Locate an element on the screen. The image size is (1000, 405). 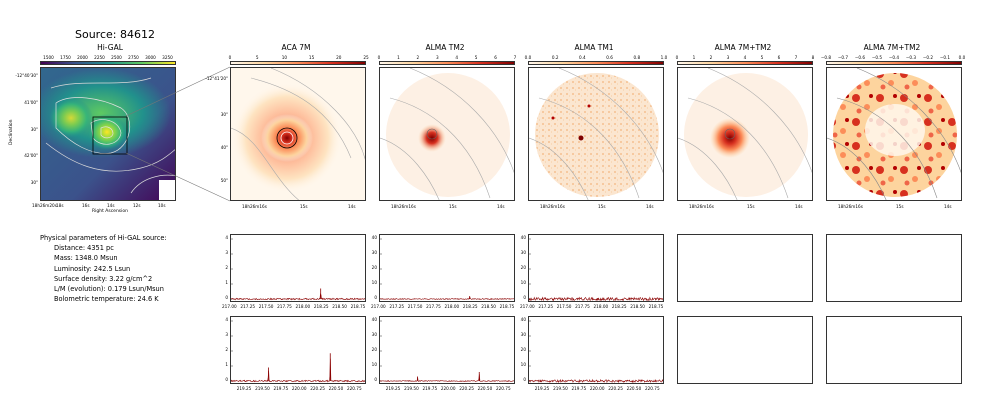
colorbar-tick: 2250 is located at coordinates (99, 57).